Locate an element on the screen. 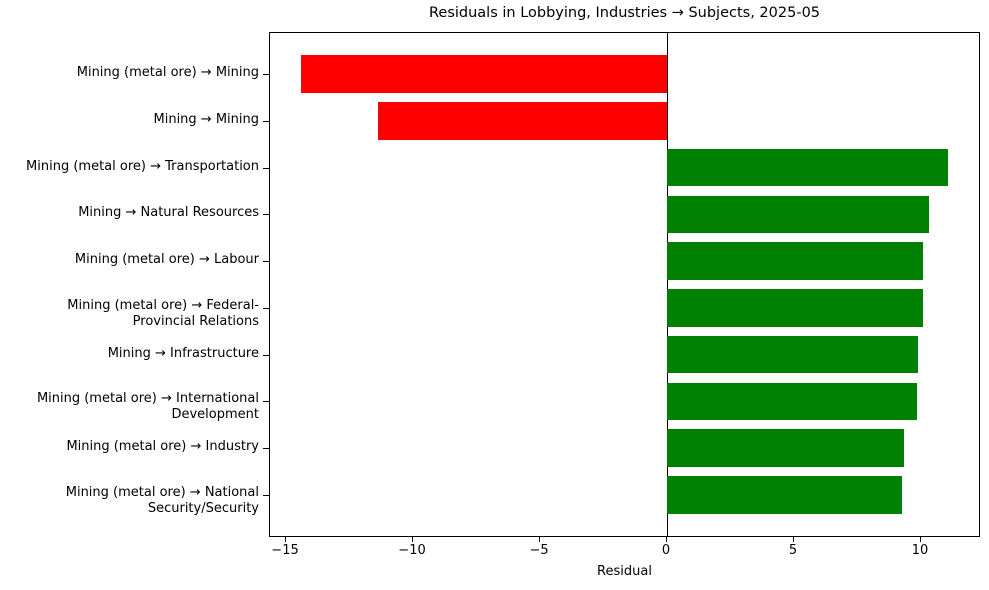 Image resolution: width=989 pixels, height=590 pixels. x-tick-label: −10 is located at coordinates (412, 550).